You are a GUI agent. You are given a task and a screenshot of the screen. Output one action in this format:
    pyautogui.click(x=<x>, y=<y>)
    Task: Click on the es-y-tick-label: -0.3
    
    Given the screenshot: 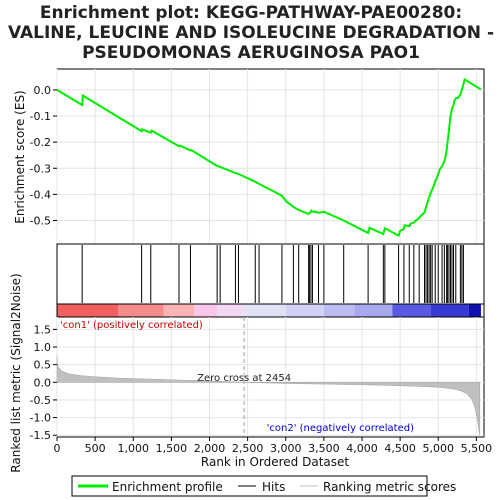 What is the action you would take?
    pyautogui.click(x=40, y=168)
    